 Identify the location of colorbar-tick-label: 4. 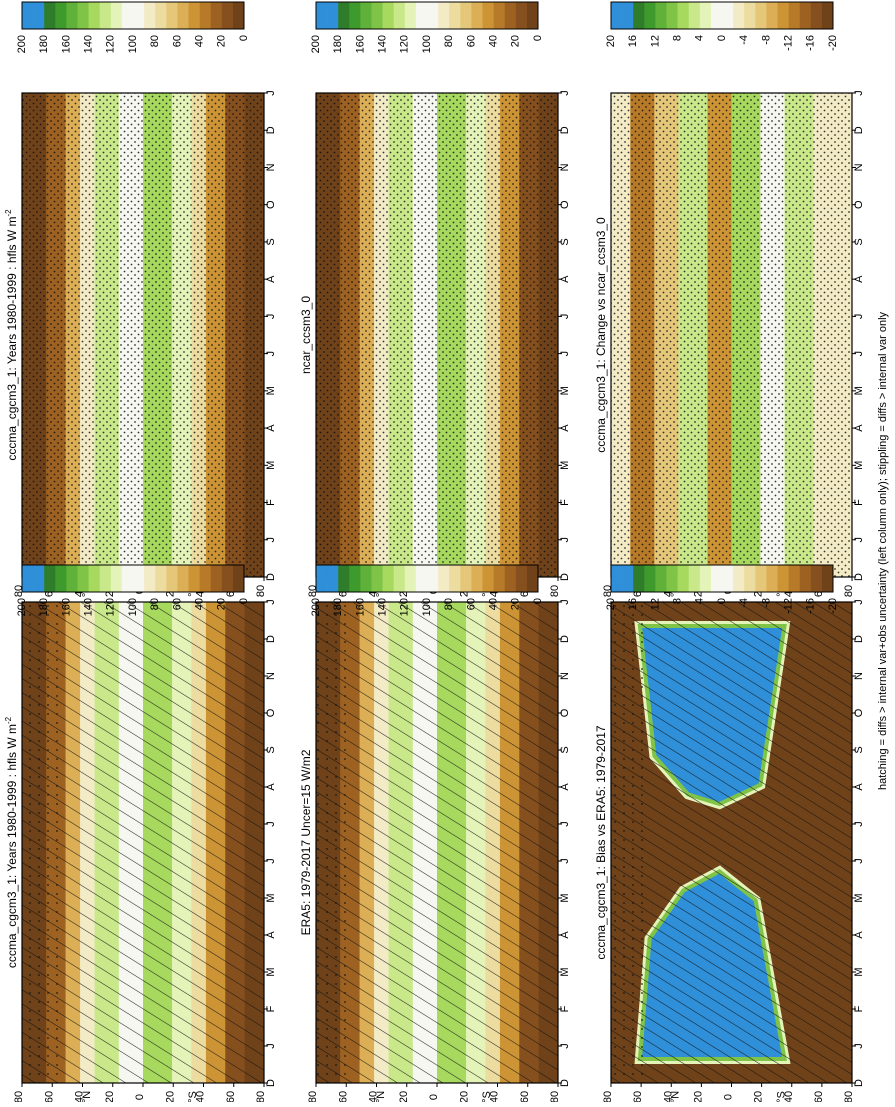
(700, 38).